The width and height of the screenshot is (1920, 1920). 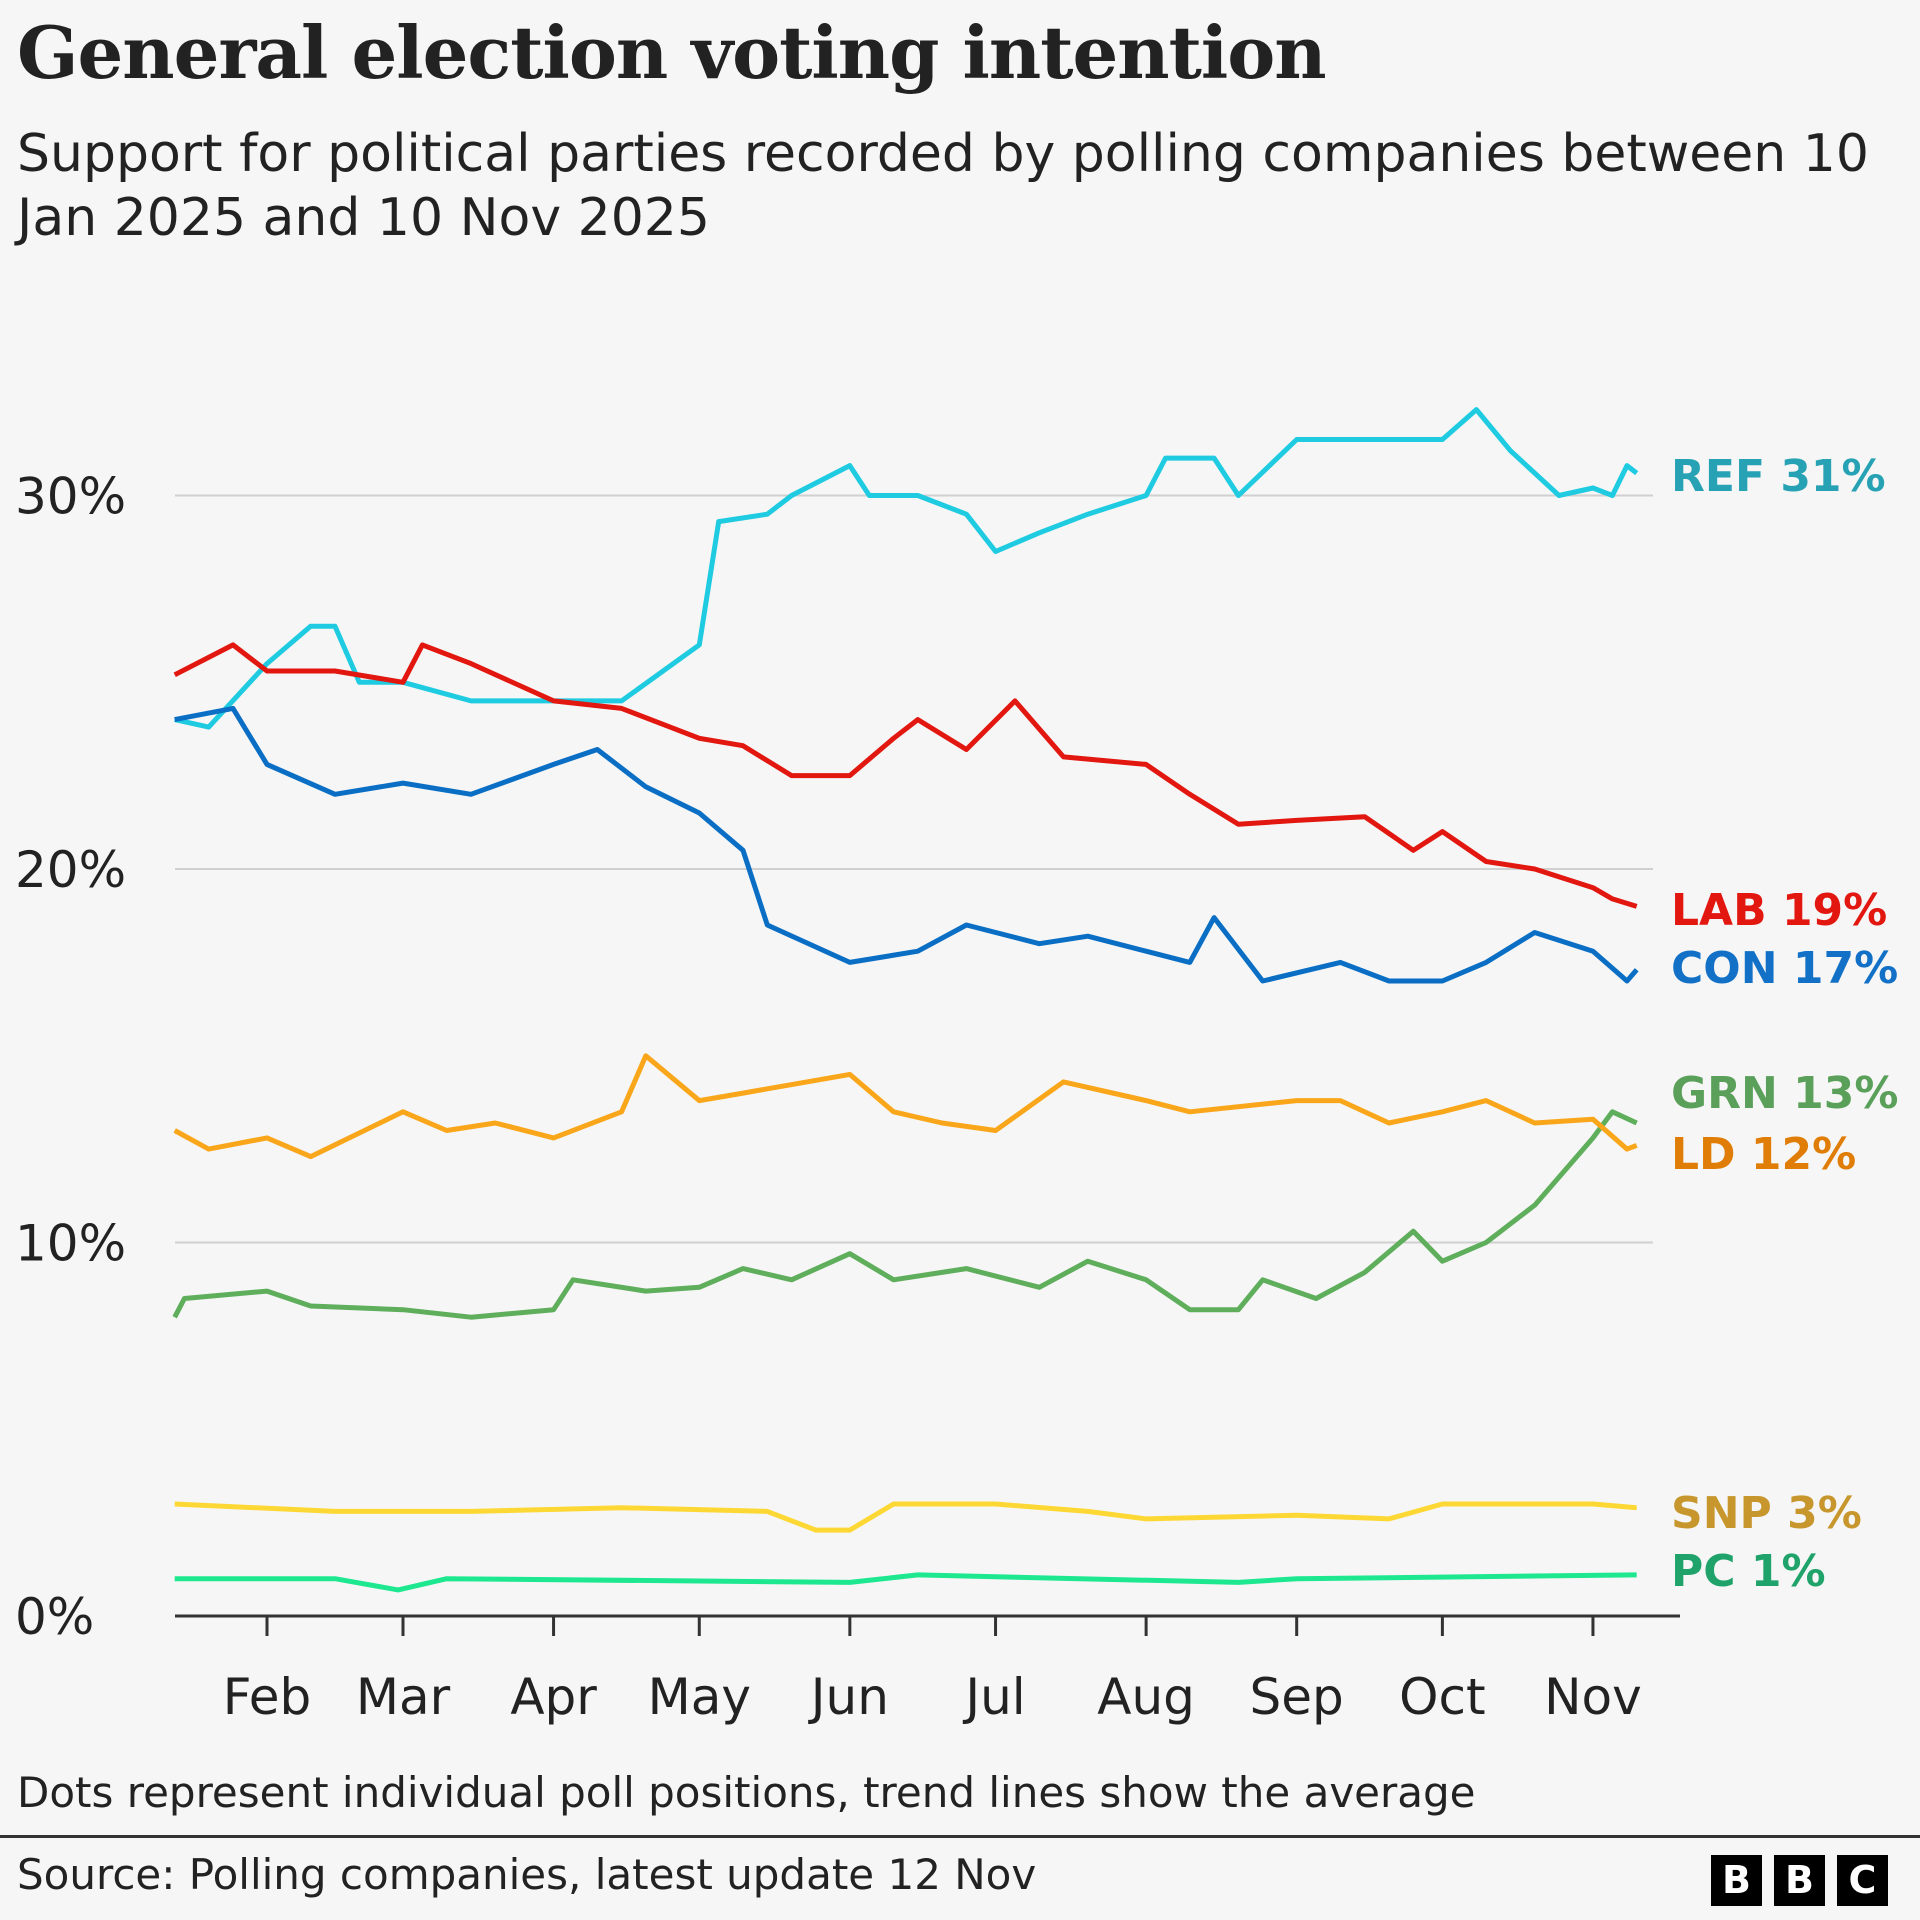 I want to click on x-tick-label: Sep, so click(x=1297, y=1697).